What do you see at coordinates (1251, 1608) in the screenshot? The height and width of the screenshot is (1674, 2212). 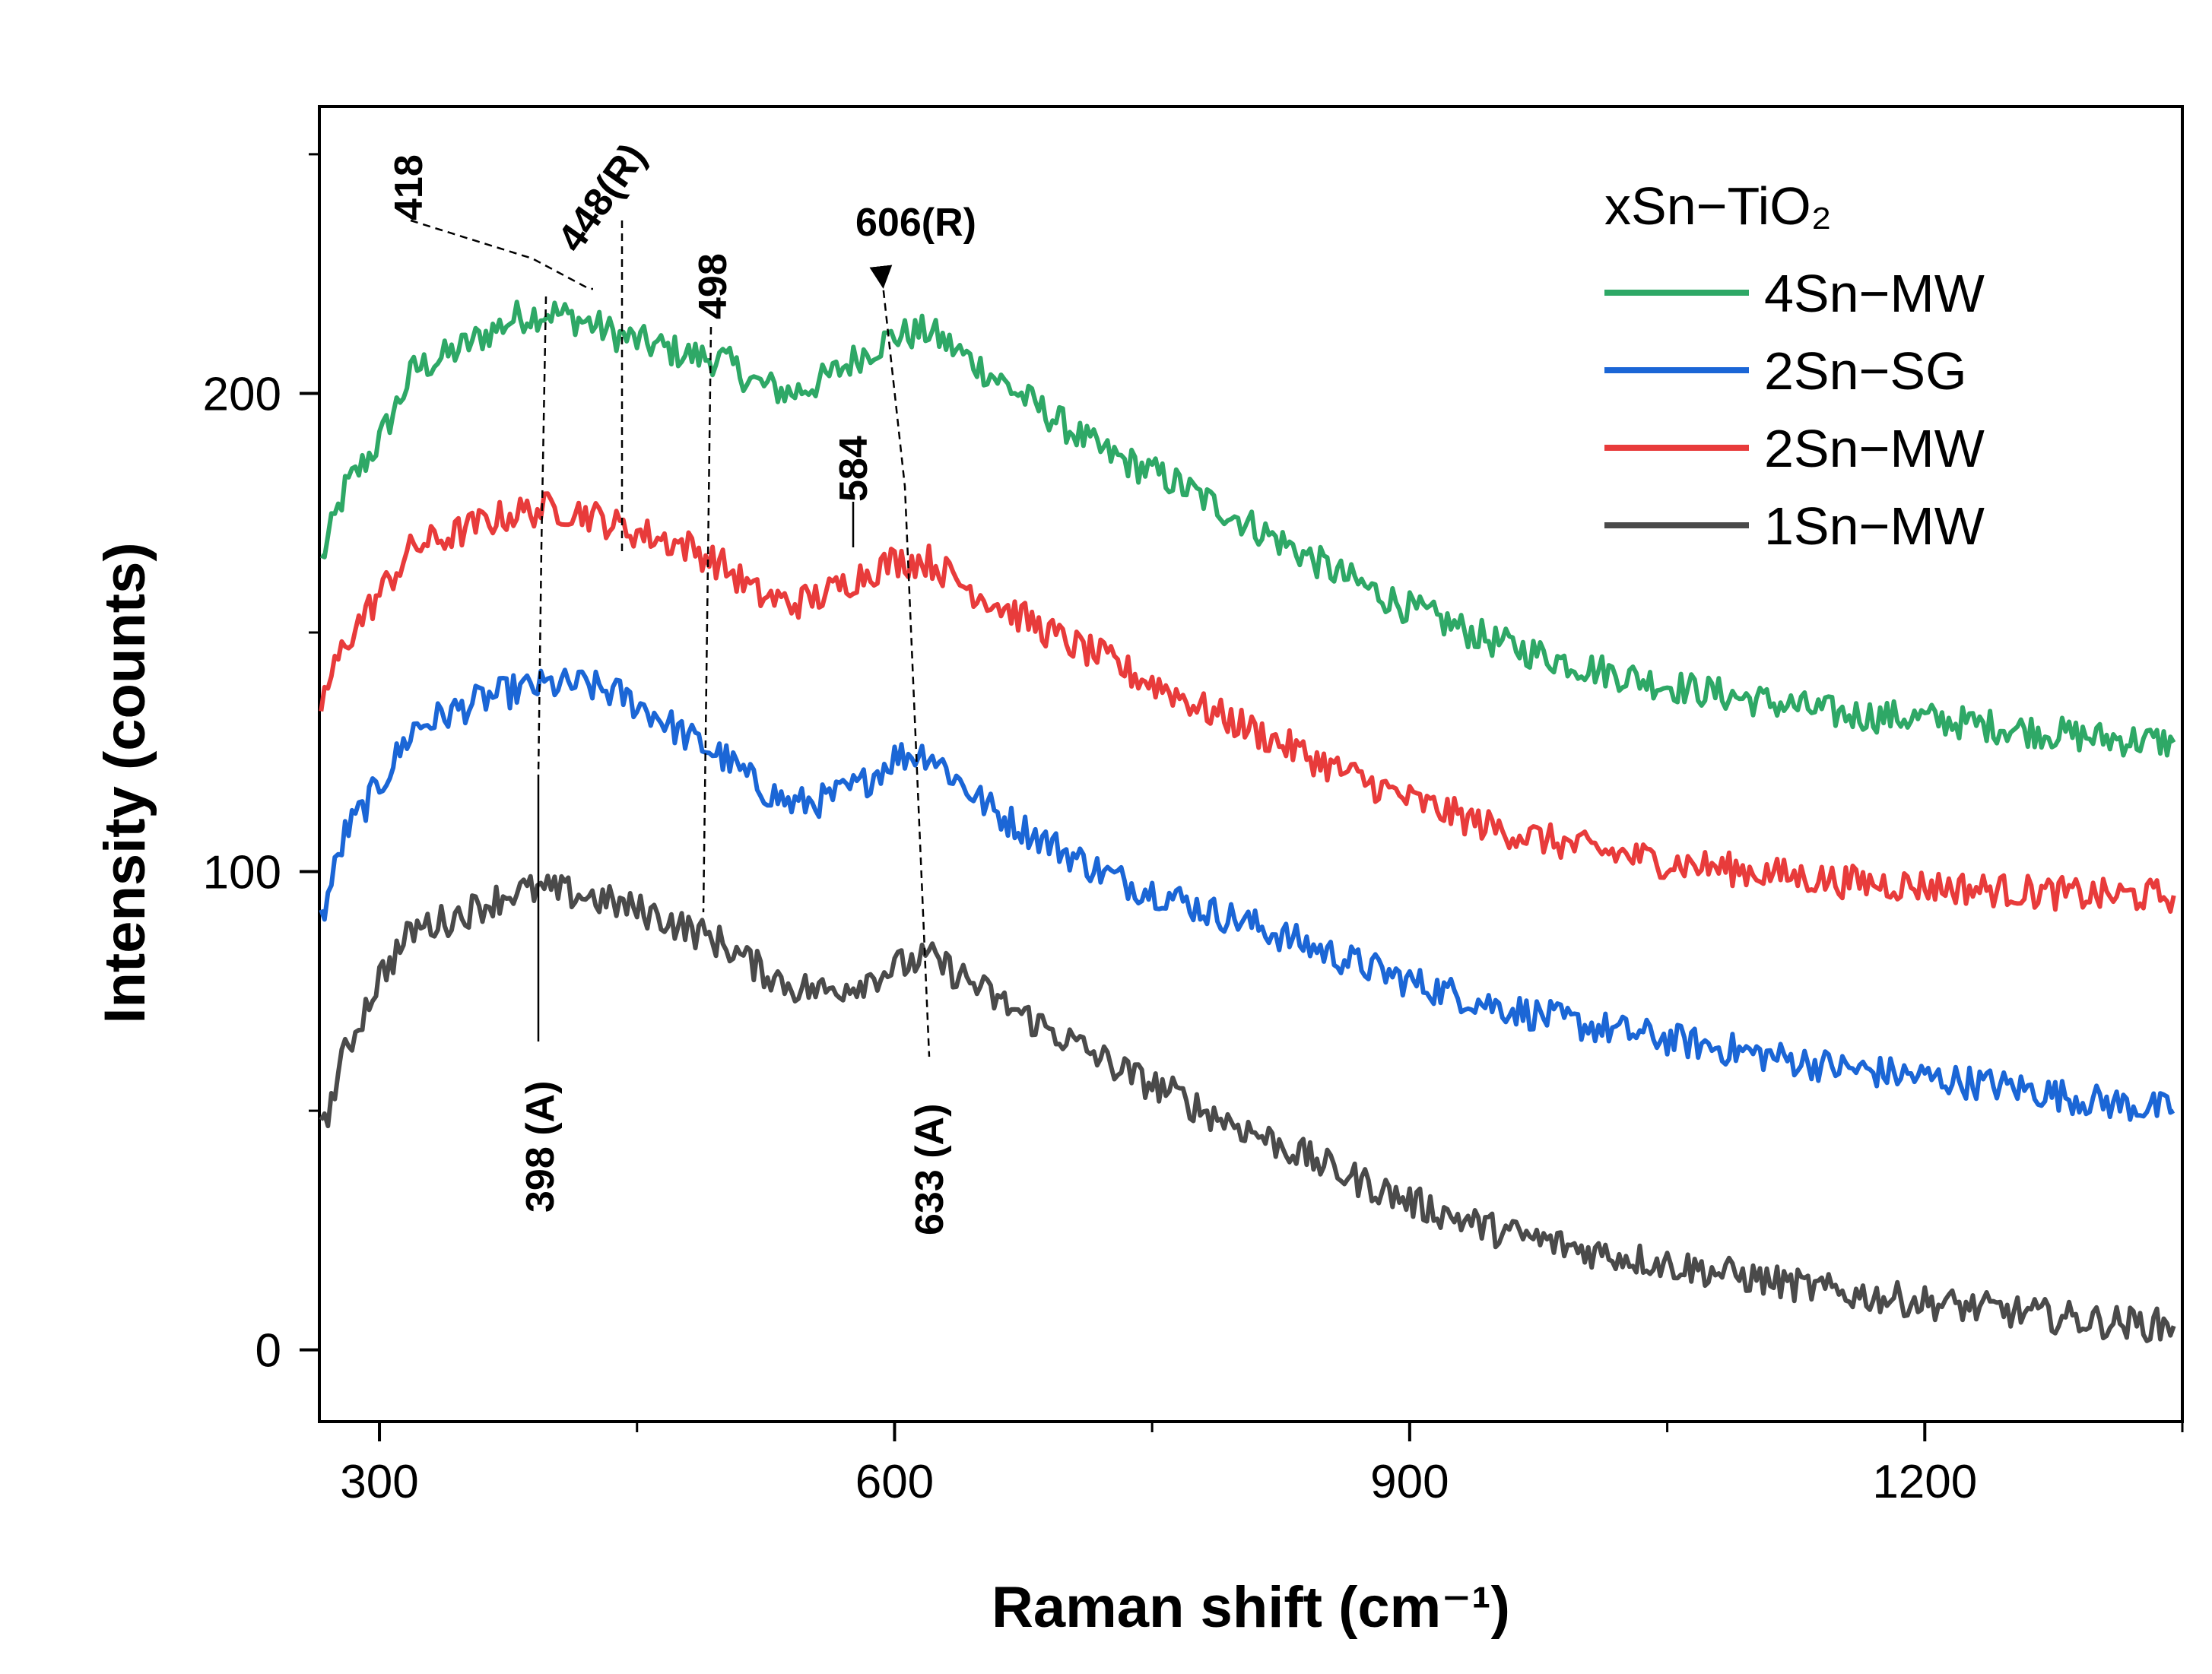 I see `x-axis-title: Raman shift (cm⁻¹)` at bounding box center [1251, 1608].